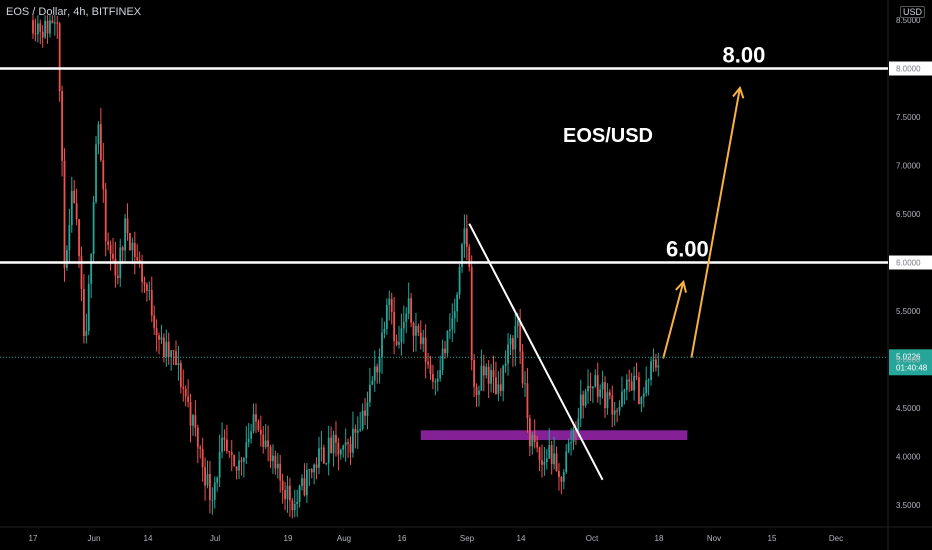 This screenshot has width=932, height=550. I want to click on symbol-name: EOS / Dollar, so click(37, 12).